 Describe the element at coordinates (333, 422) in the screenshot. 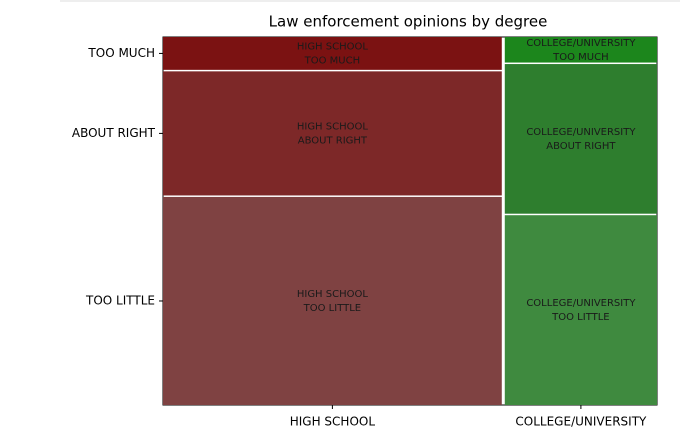

I see `x-tick-label: HIGH SCHOOL` at that location.